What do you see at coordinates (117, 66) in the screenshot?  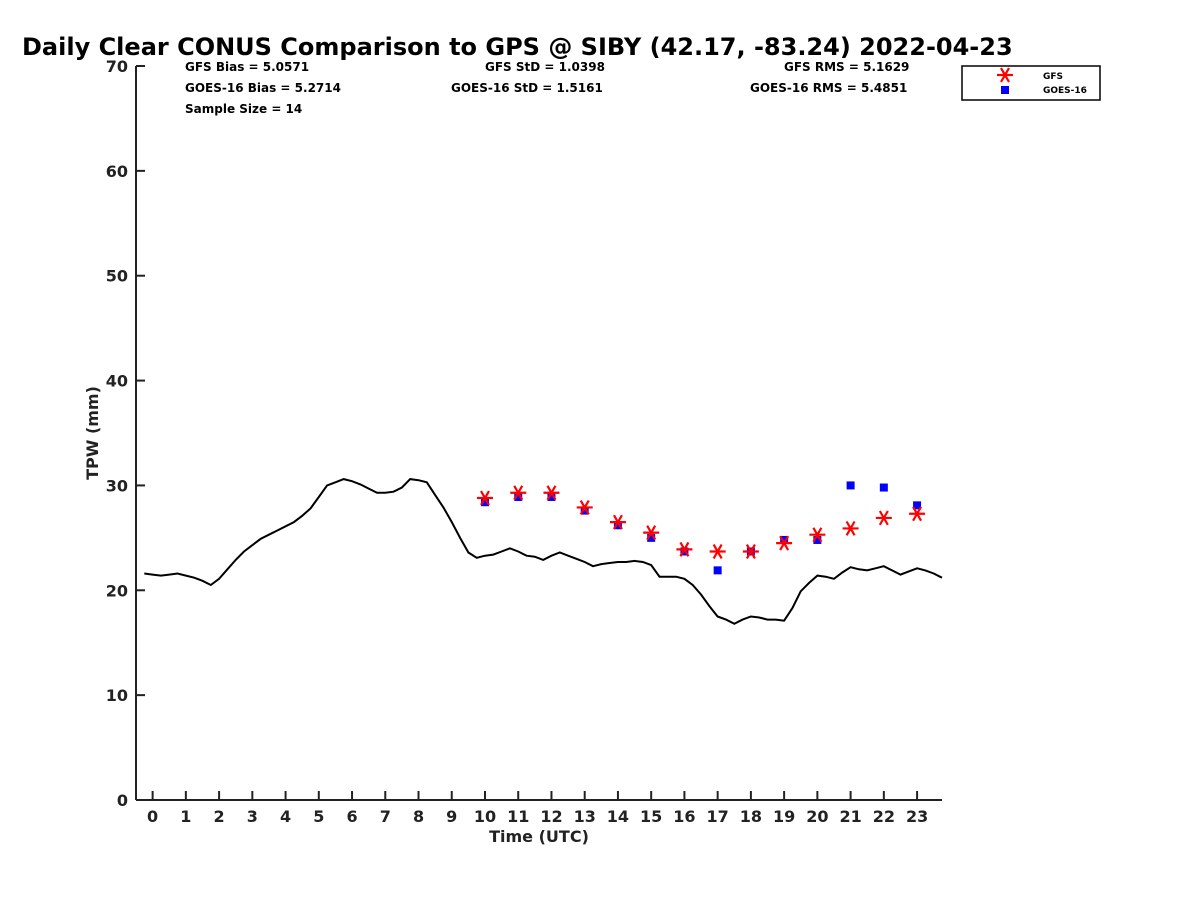 I see `y-tick-label: 70` at bounding box center [117, 66].